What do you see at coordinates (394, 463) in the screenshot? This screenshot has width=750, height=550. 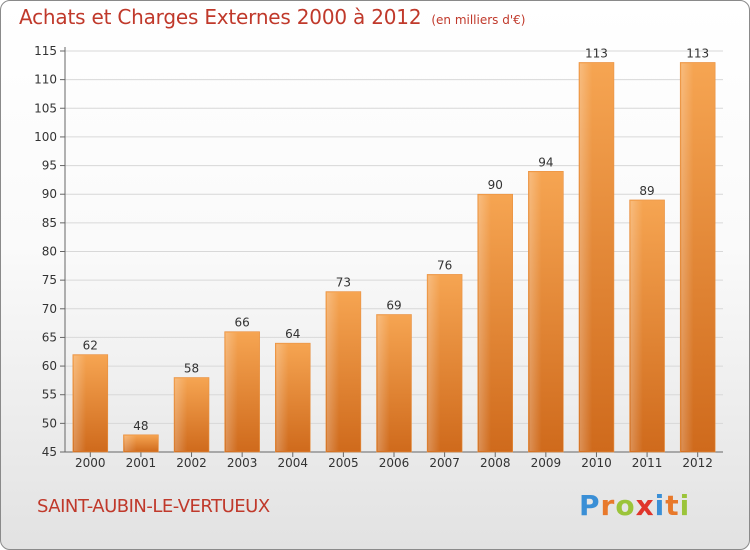 I see `x-tick-label: 2006` at bounding box center [394, 463].